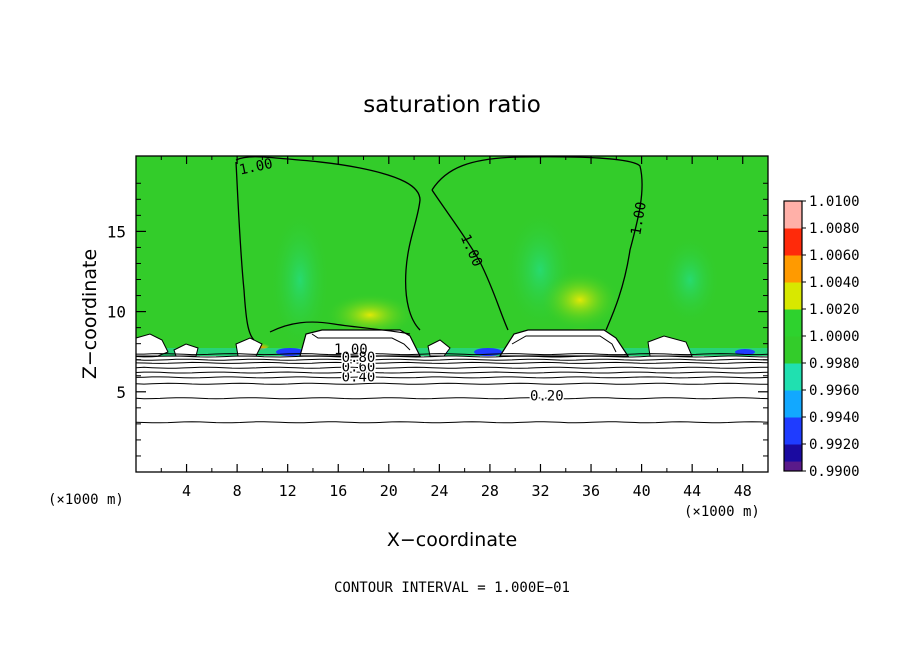 The height and width of the screenshot is (654, 904). What do you see at coordinates (834, 229) in the screenshot?
I see `colorbar-label: 1.0080` at bounding box center [834, 229].